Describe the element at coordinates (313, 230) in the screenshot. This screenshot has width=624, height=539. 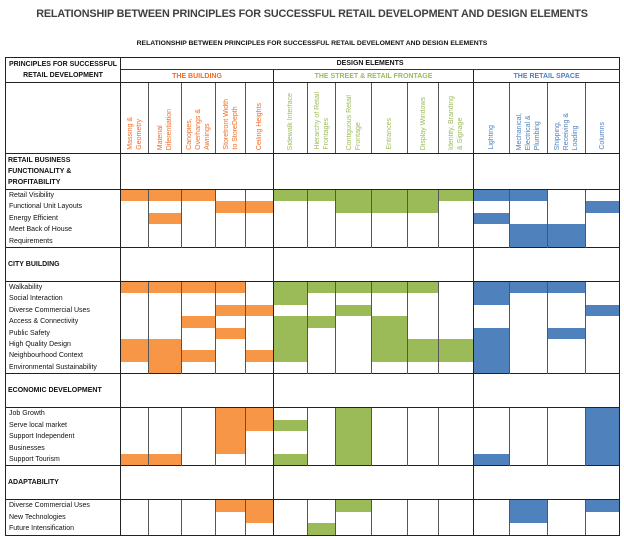
I see `principle-row: Meet Back of House` at that location.